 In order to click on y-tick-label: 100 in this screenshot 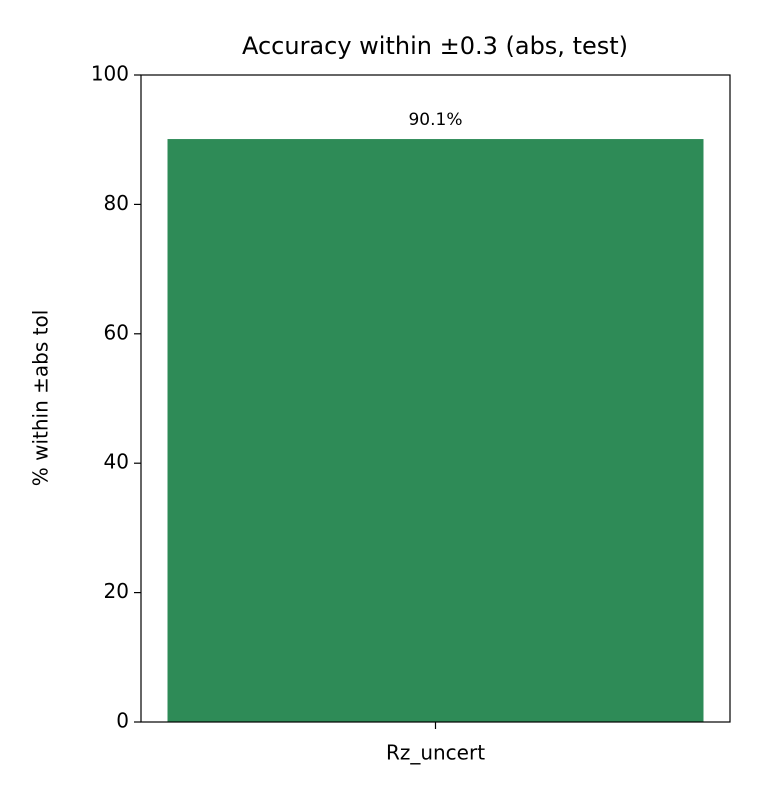, I will do `click(110, 74)`.